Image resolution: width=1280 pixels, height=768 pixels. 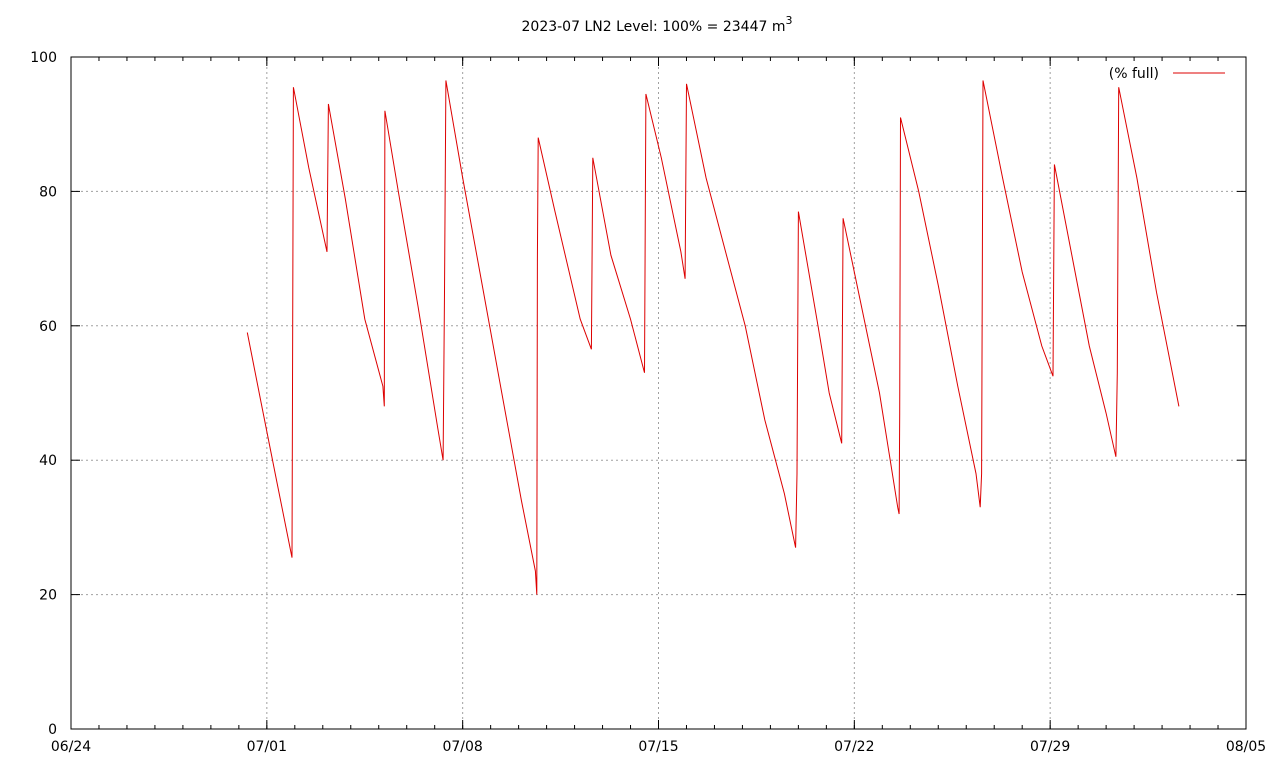 What do you see at coordinates (48, 461) in the screenshot?
I see `y-tick-label: 40` at bounding box center [48, 461].